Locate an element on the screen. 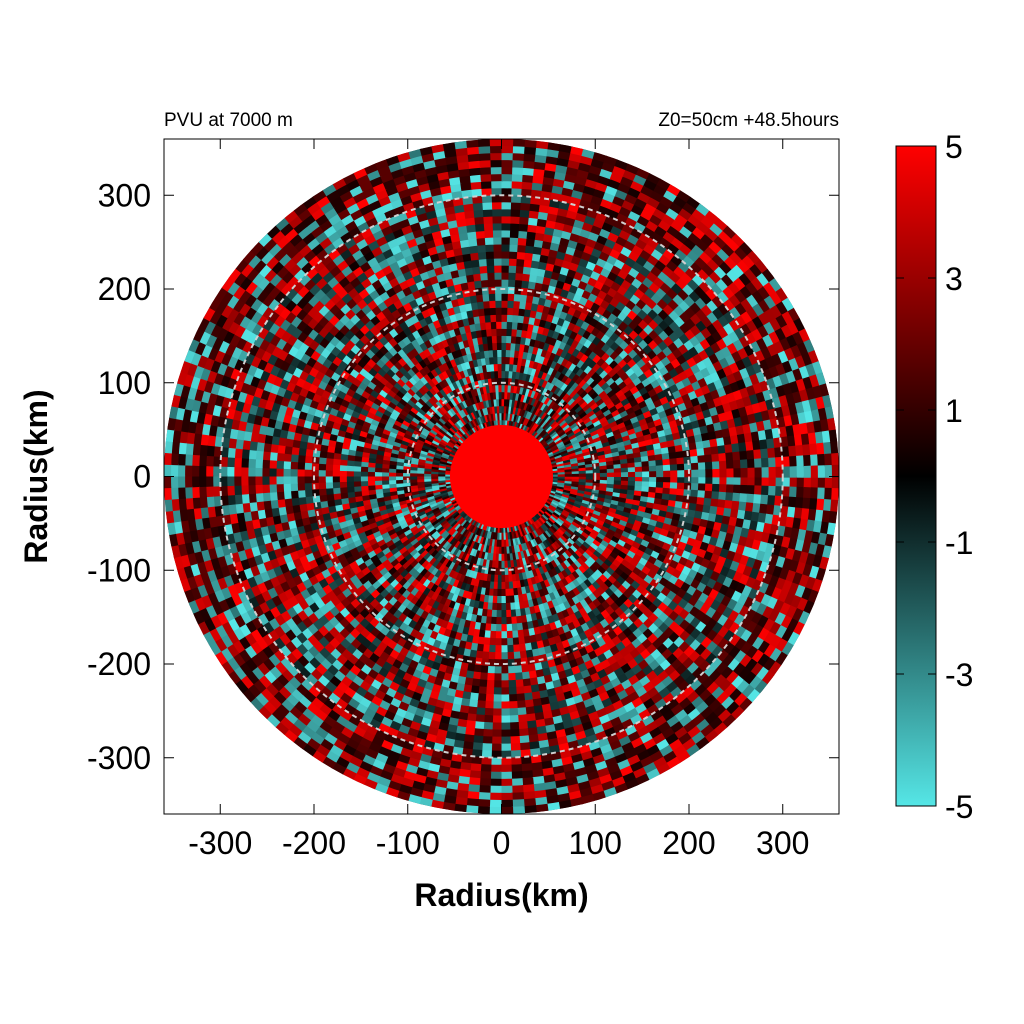 Image resolution: width=1024 pixels, height=1024 pixels. subtitle-left: PVU at 7000 m is located at coordinates (228, 120).